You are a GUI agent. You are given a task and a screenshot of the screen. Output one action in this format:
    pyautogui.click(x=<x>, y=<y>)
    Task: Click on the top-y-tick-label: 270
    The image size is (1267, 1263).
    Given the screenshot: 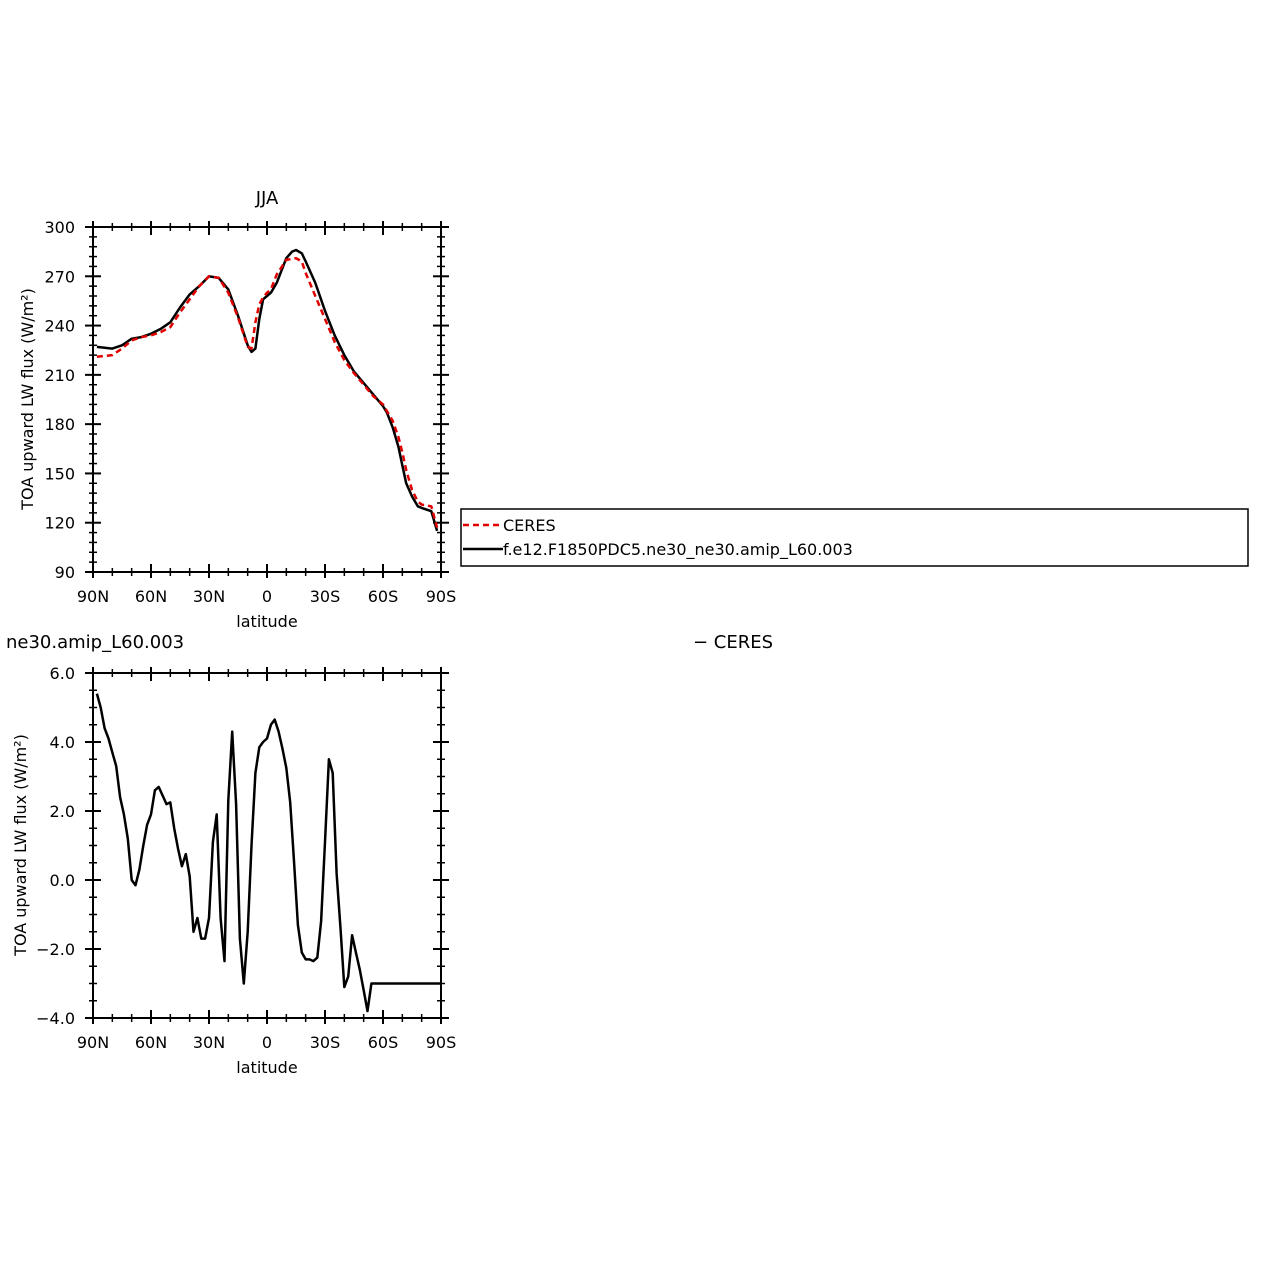 What is the action you would take?
    pyautogui.click(x=59, y=276)
    